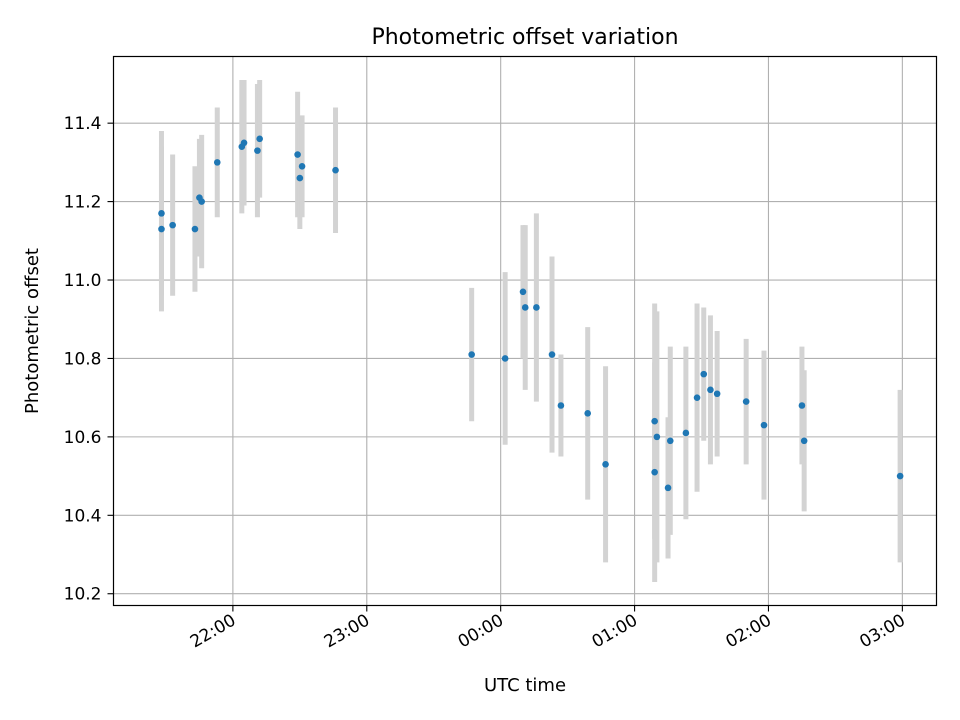 This screenshot has height=720, width=960. What do you see at coordinates (83, 124) in the screenshot?
I see `y-tick-label: 11.4` at bounding box center [83, 124].